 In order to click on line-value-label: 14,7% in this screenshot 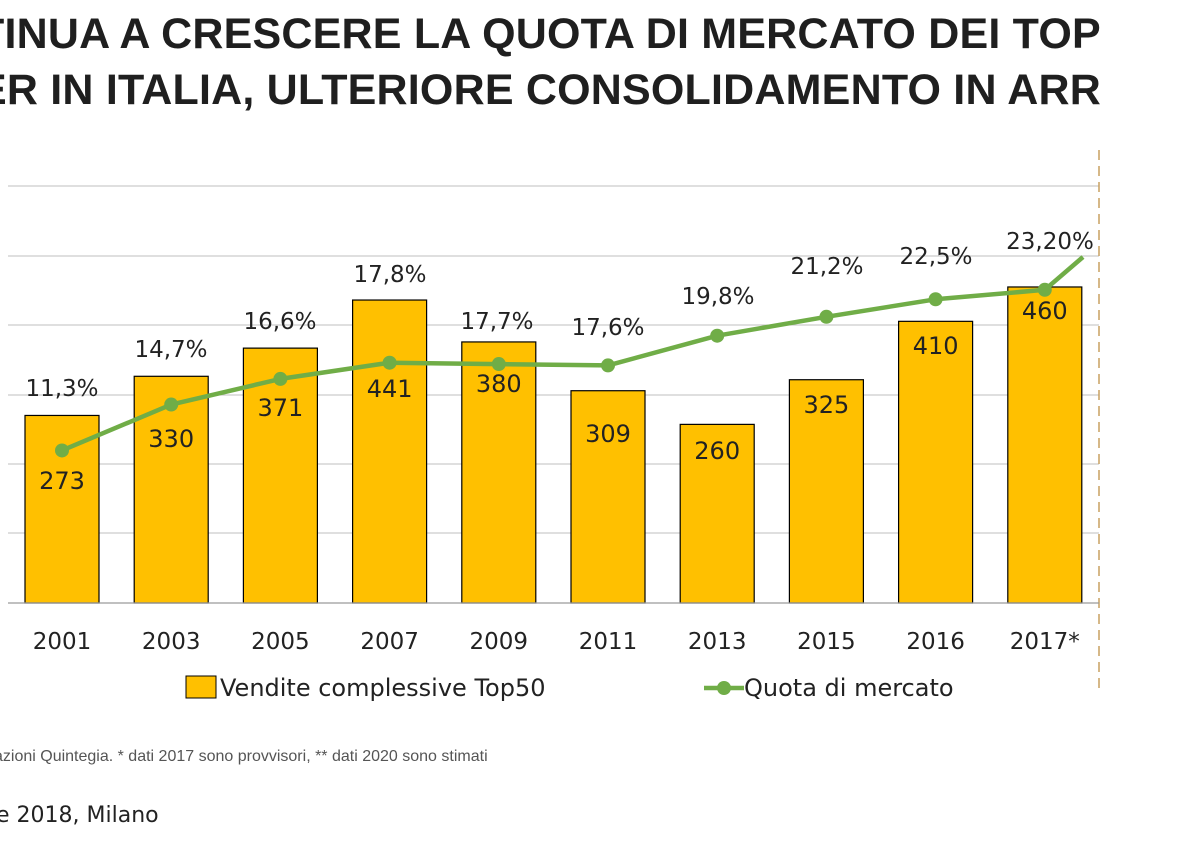, I will do `click(170, 350)`.